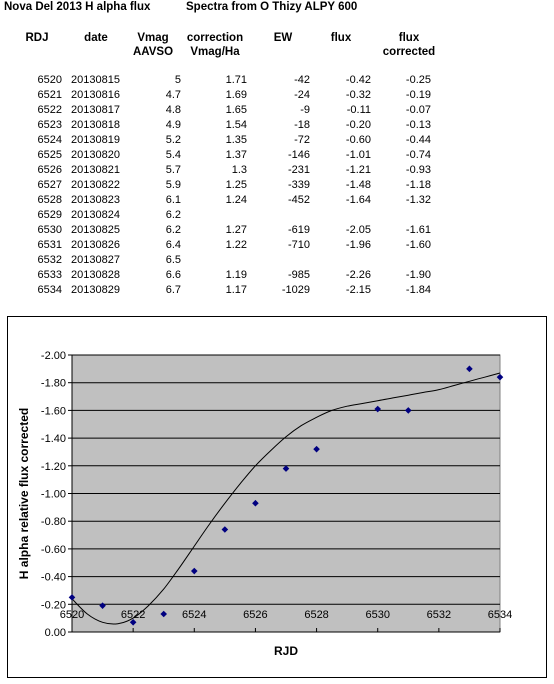  I want to click on table-row: 6525 20130820 5.4 1.37 -146 -1.01 -0.74, so click(230, 156).